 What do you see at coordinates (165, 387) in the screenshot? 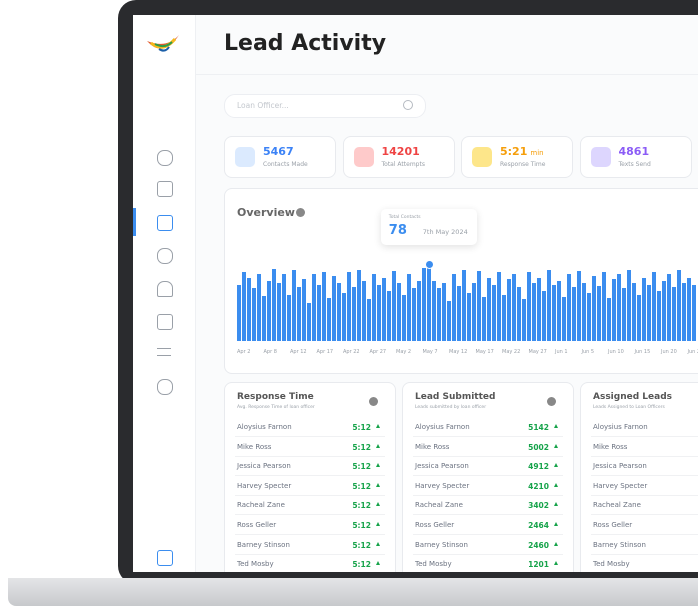
I see `nav-settings` at bounding box center [165, 387].